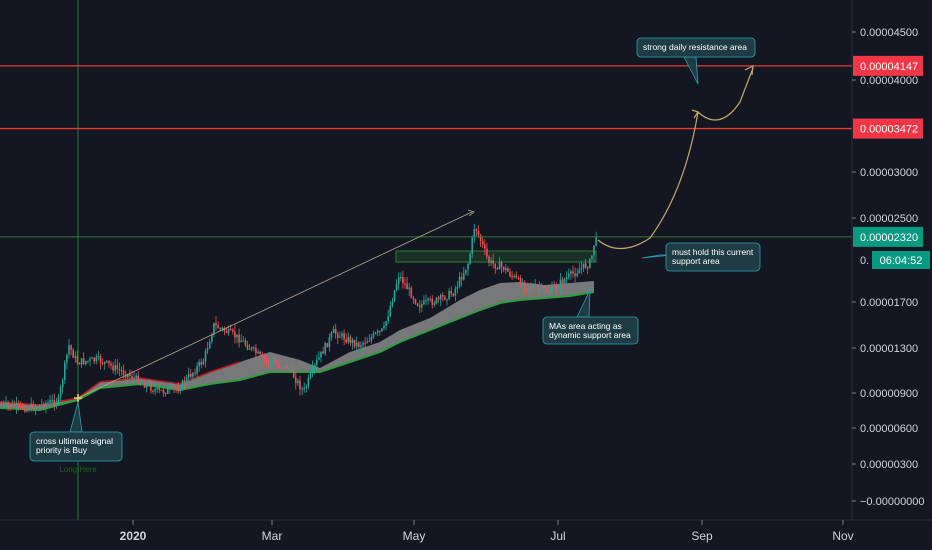 The width and height of the screenshot is (932, 550). What do you see at coordinates (557, 536) in the screenshot?
I see `time-tick-label: Jul` at bounding box center [557, 536].